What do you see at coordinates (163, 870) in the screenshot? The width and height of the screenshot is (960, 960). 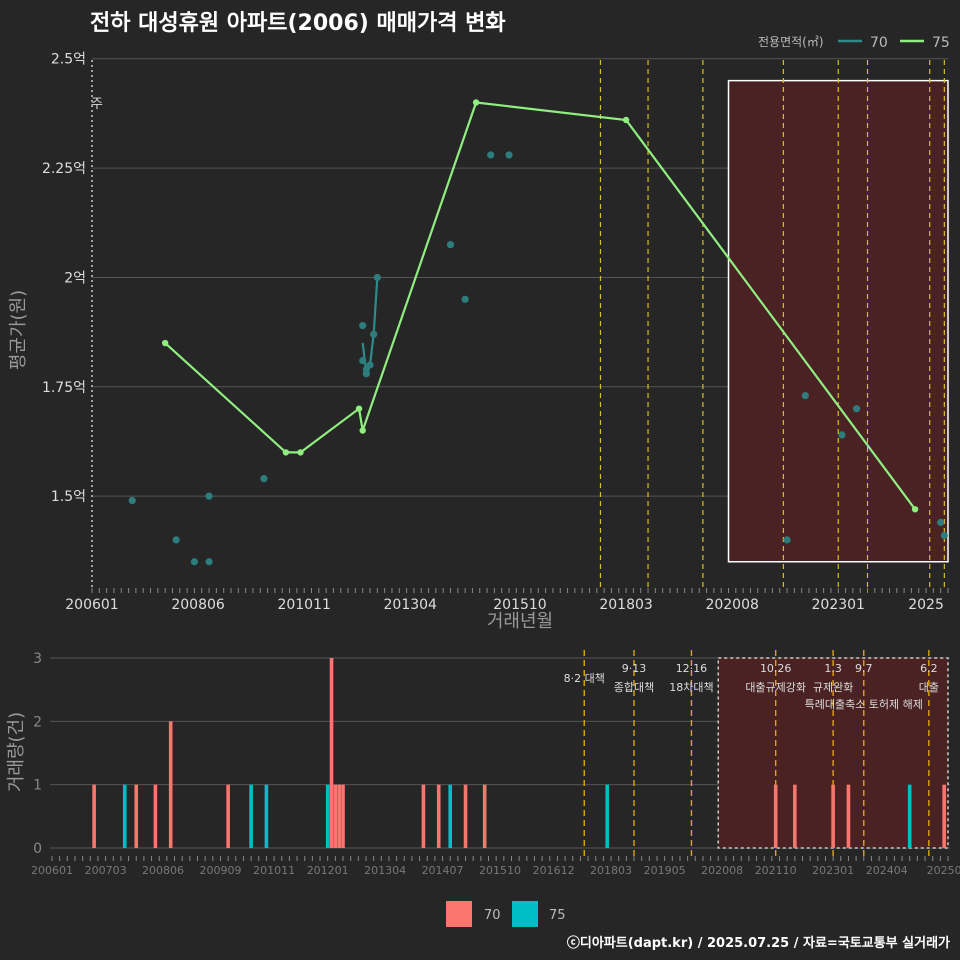 I see `vol-x-tick-label: 200806` at bounding box center [163, 870].